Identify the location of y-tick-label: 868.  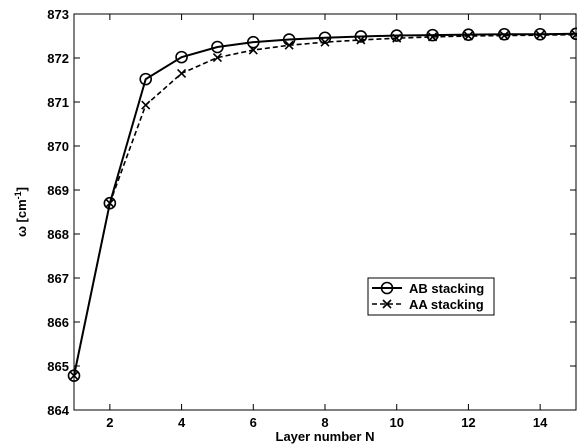
(58, 234).